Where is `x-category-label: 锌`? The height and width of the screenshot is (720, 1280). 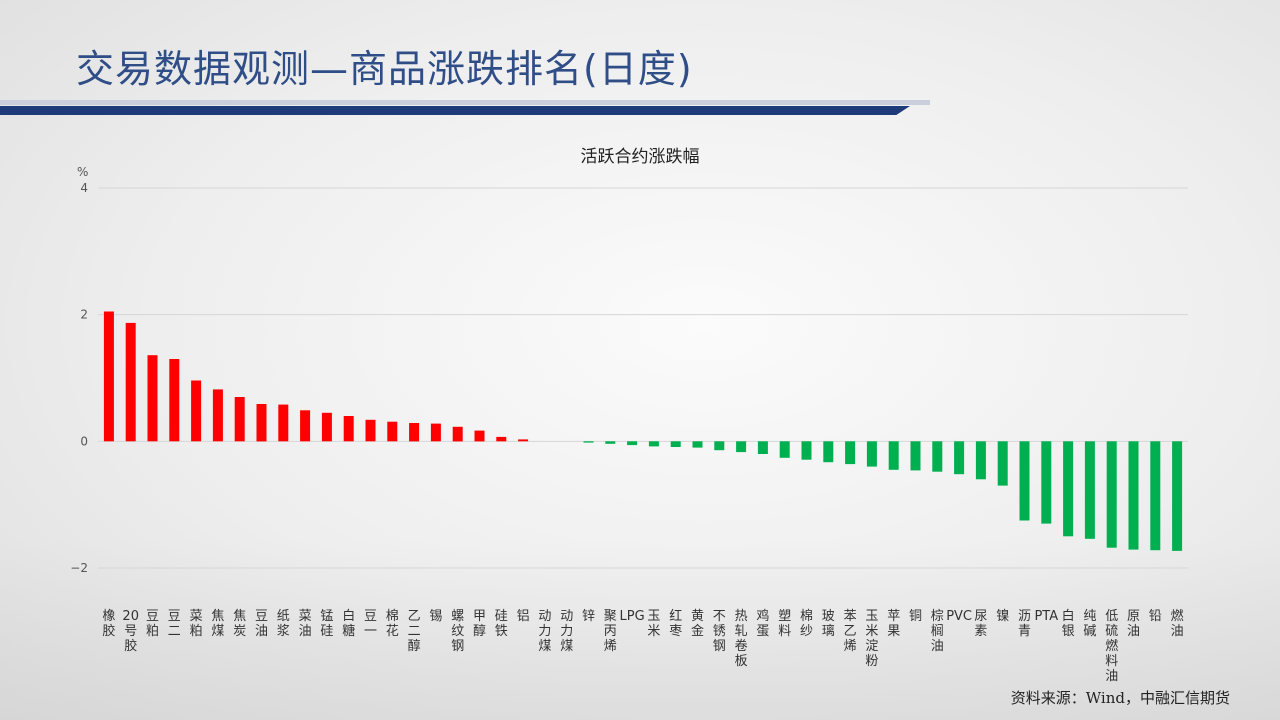
x-category-label: 锌 is located at coordinates (588, 616).